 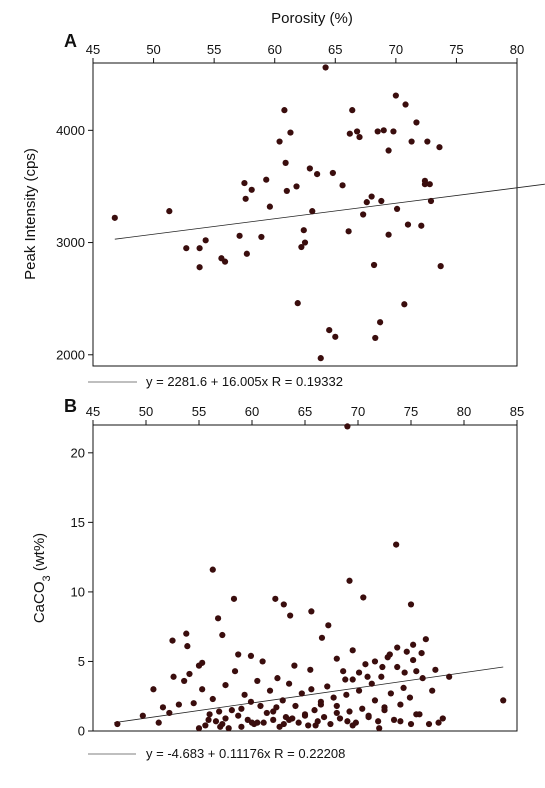 What do you see at coordinates (70, 406) in the screenshot?
I see `panel-b-letter: B` at bounding box center [70, 406].